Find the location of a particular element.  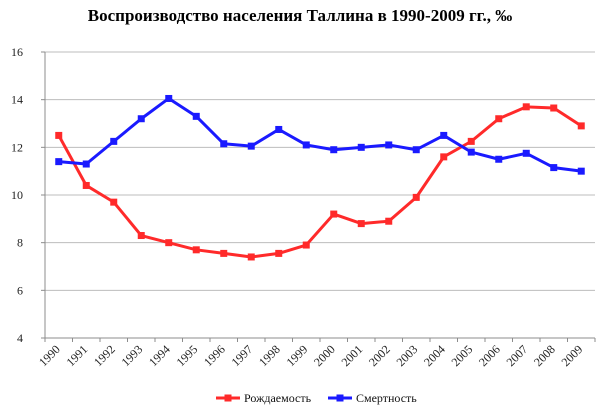

x-tick-label: 1994 is located at coordinates (159, 355).